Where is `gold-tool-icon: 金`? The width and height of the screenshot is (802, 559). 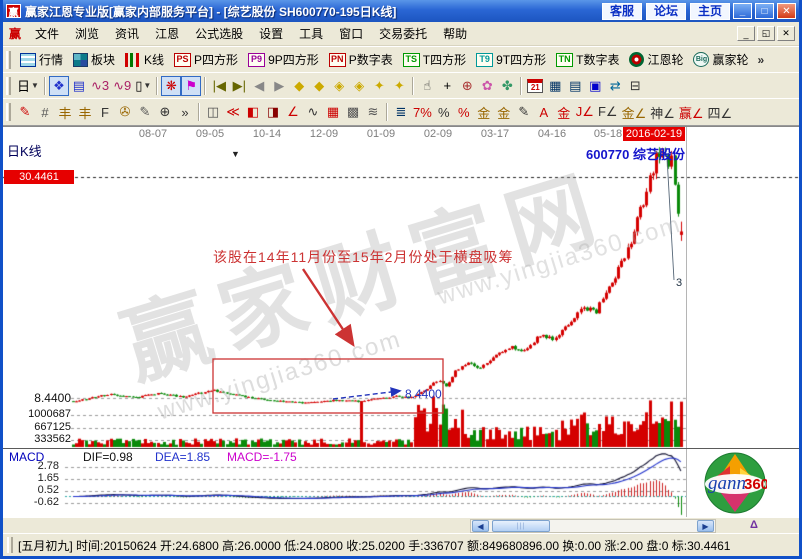
gold-tool-icon: 金 is located at coordinates (564, 113).